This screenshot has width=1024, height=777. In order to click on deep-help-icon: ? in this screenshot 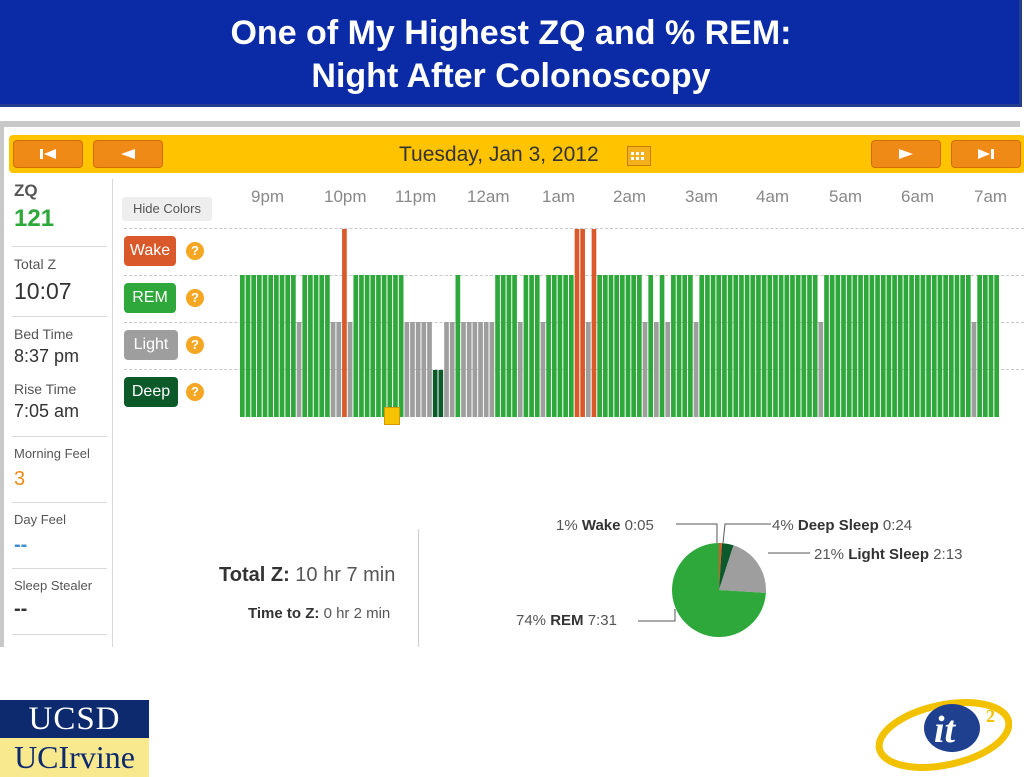, I will do `click(195, 392)`.